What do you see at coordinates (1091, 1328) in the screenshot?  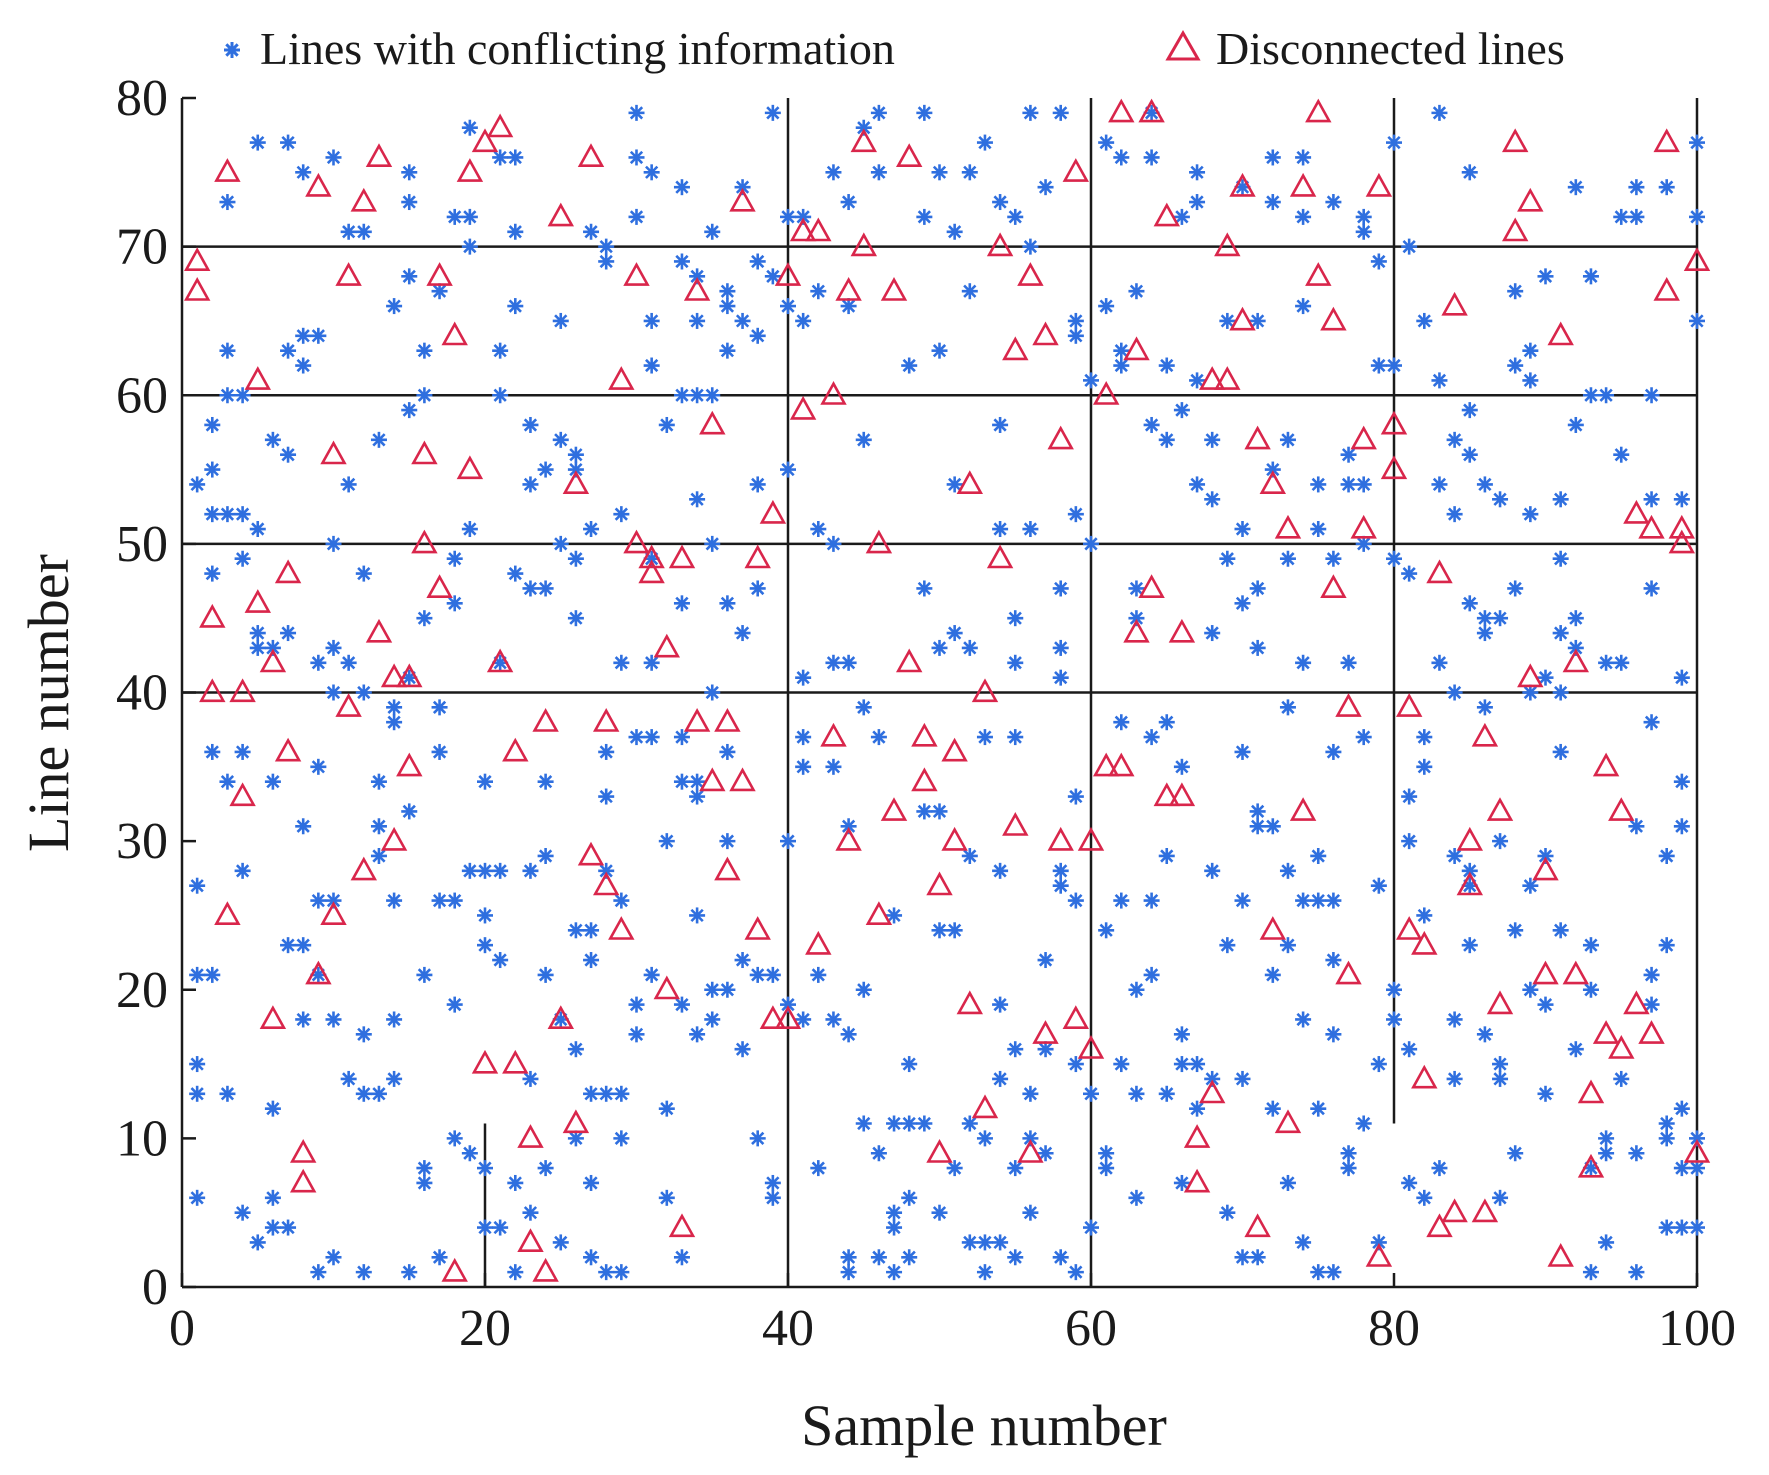 I see `x-tick-label-60: 60` at bounding box center [1091, 1328].